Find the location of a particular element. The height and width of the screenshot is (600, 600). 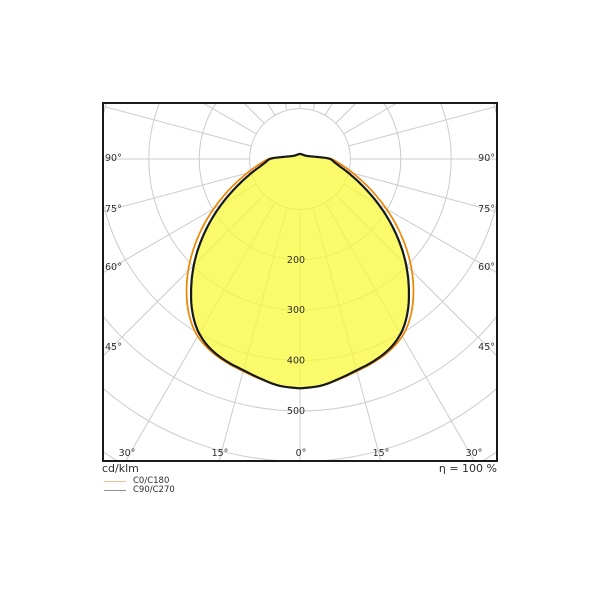

c0-c180-line-swatch is located at coordinates (115, 481).